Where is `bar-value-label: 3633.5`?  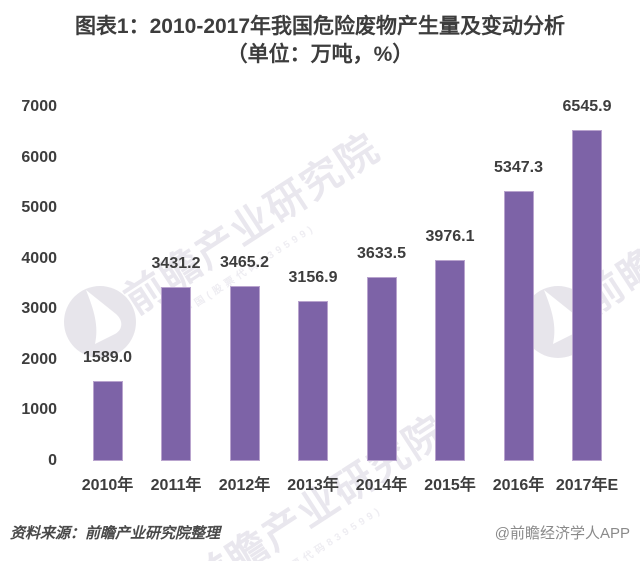
bar-value-label: 3633.5 is located at coordinates (381, 253).